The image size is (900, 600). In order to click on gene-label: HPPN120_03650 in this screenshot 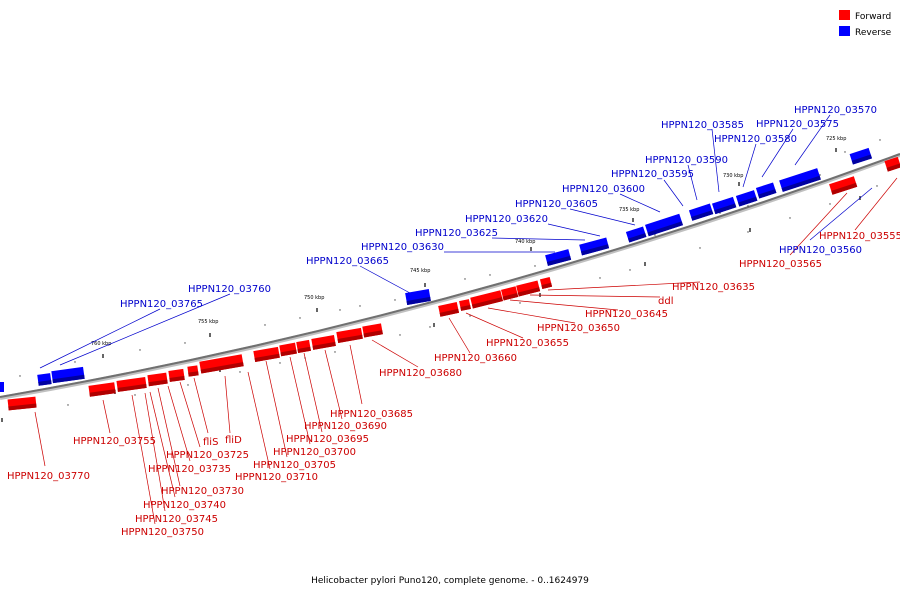, I will do `click(578, 328)`.